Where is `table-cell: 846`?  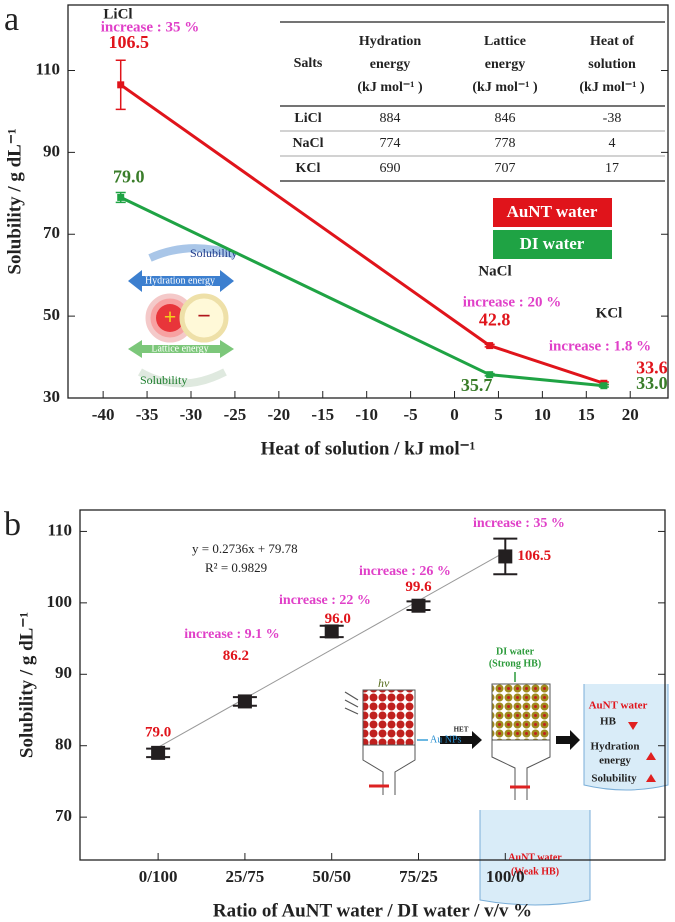 table-cell: 846 is located at coordinates (505, 118).